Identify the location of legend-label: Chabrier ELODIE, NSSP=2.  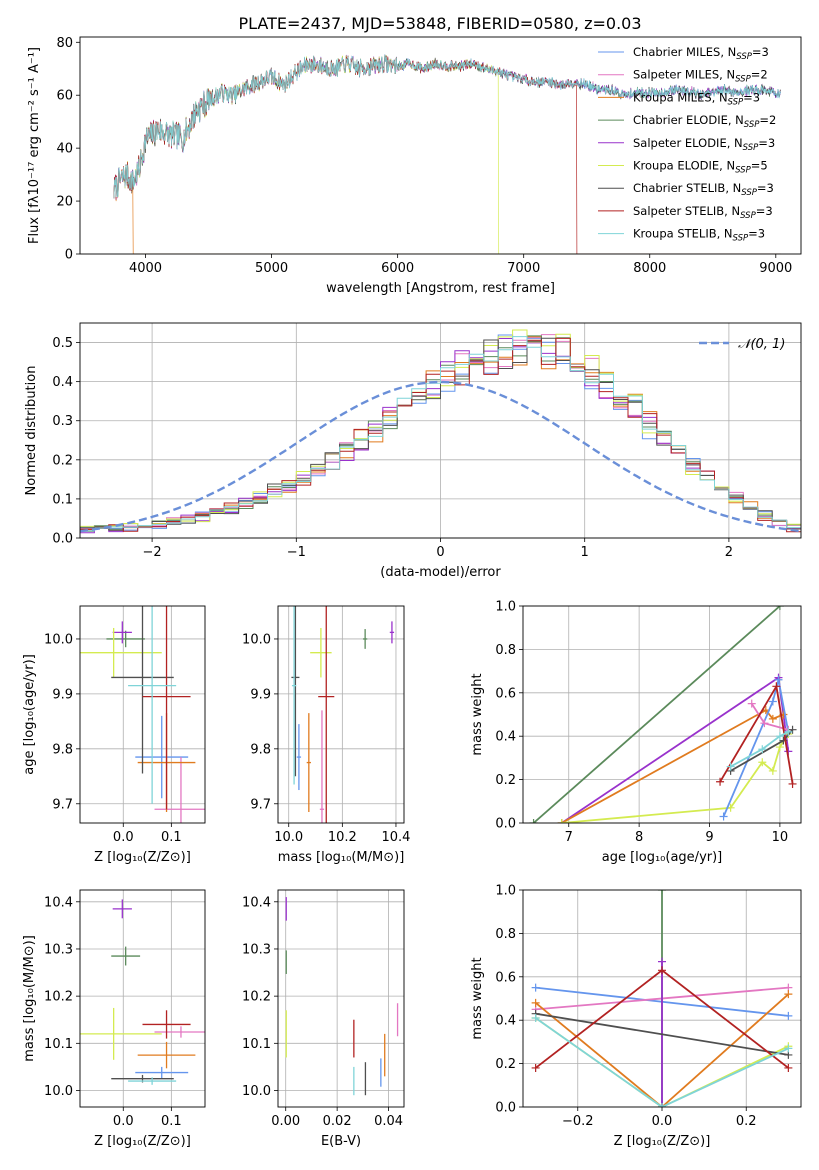
(704, 121).